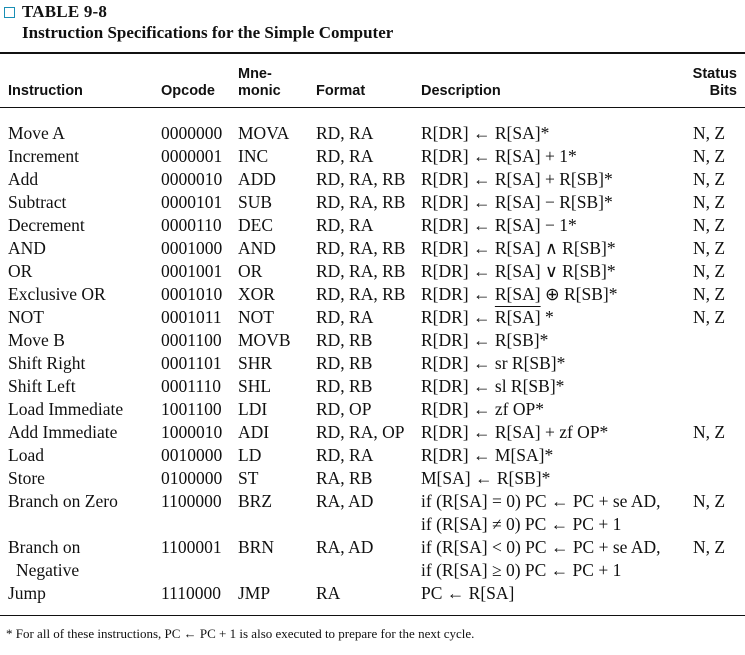 This screenshot has width=745, height=655. What do you see at coordinates (192, 202) in the screenshot?
I see `opcode-cell: 0000101` at bounding box center [192, 202].